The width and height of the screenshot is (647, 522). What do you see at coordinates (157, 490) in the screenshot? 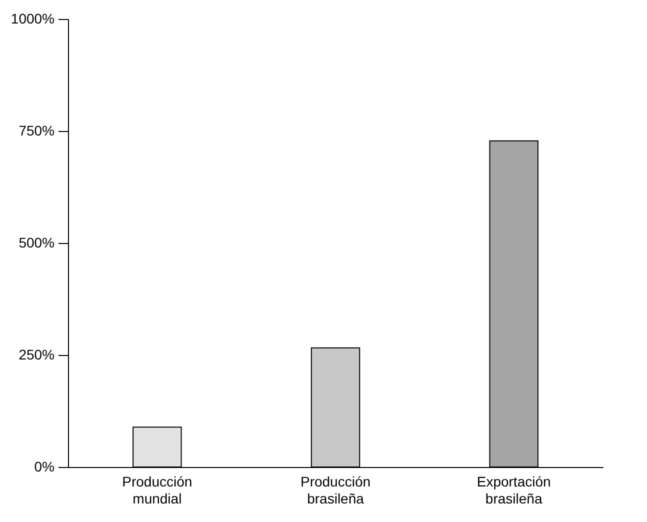
I see `x-tick-label: Producción mundial` at bounding box center [157, 490].